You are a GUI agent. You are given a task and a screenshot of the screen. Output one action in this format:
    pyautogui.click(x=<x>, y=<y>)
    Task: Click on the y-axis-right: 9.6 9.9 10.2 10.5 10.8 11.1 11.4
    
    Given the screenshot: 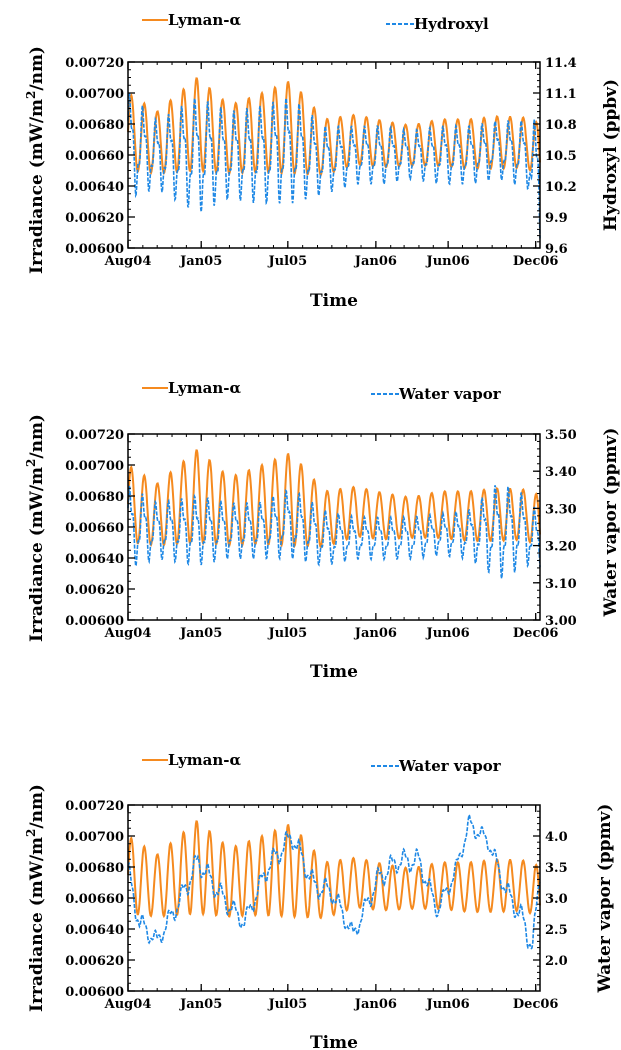 What is the action you would take?
    pyautogui.click(x=555, y=156)
    